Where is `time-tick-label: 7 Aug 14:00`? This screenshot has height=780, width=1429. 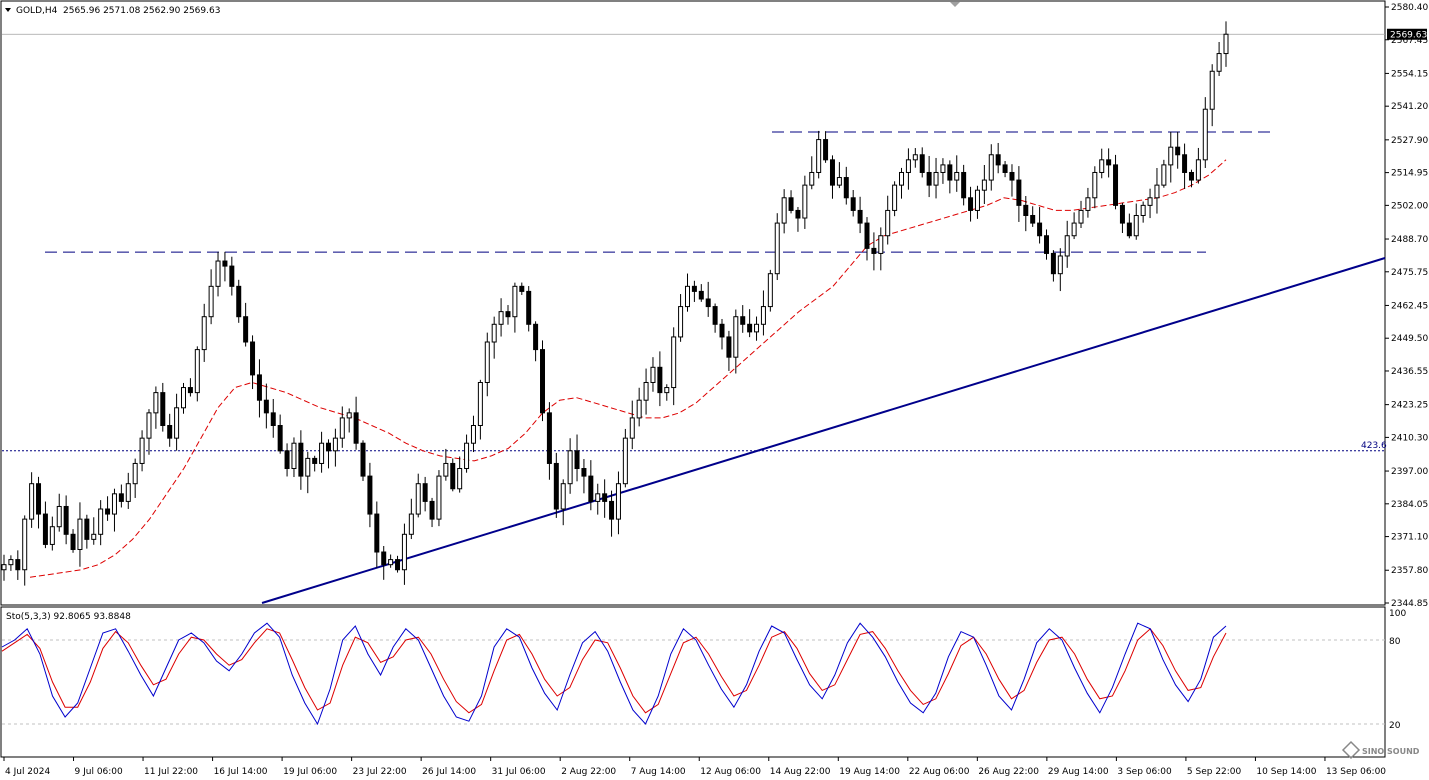
time-tick-label: 7 Aug 14:00 is located at coordinates (658, 772).